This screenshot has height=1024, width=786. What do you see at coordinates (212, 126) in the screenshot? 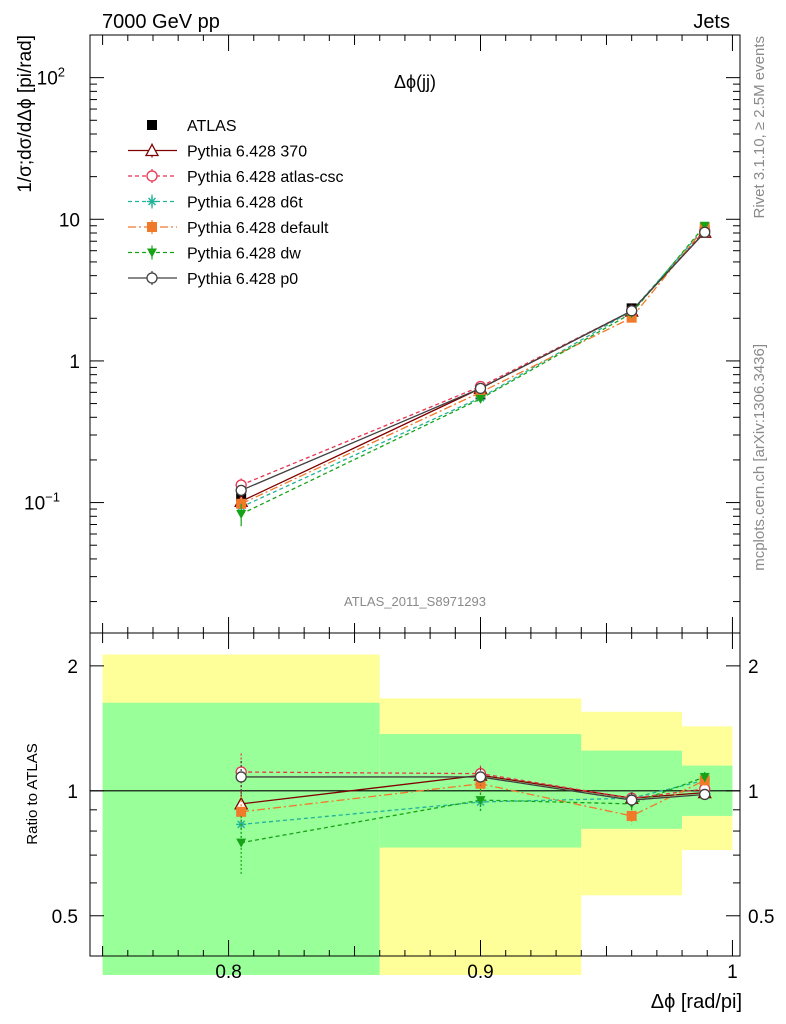
I see `legend-label: ATLAS` at bounding box center [212, 126].